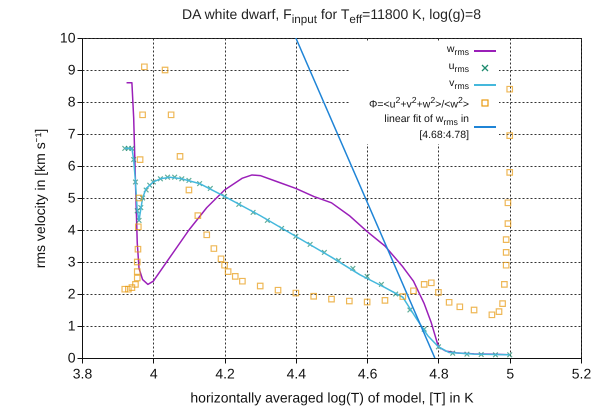 Image resolution: width=613 pixels, height=417 pixels. I want to click on y-tick-label: 3, so click(72, 262).